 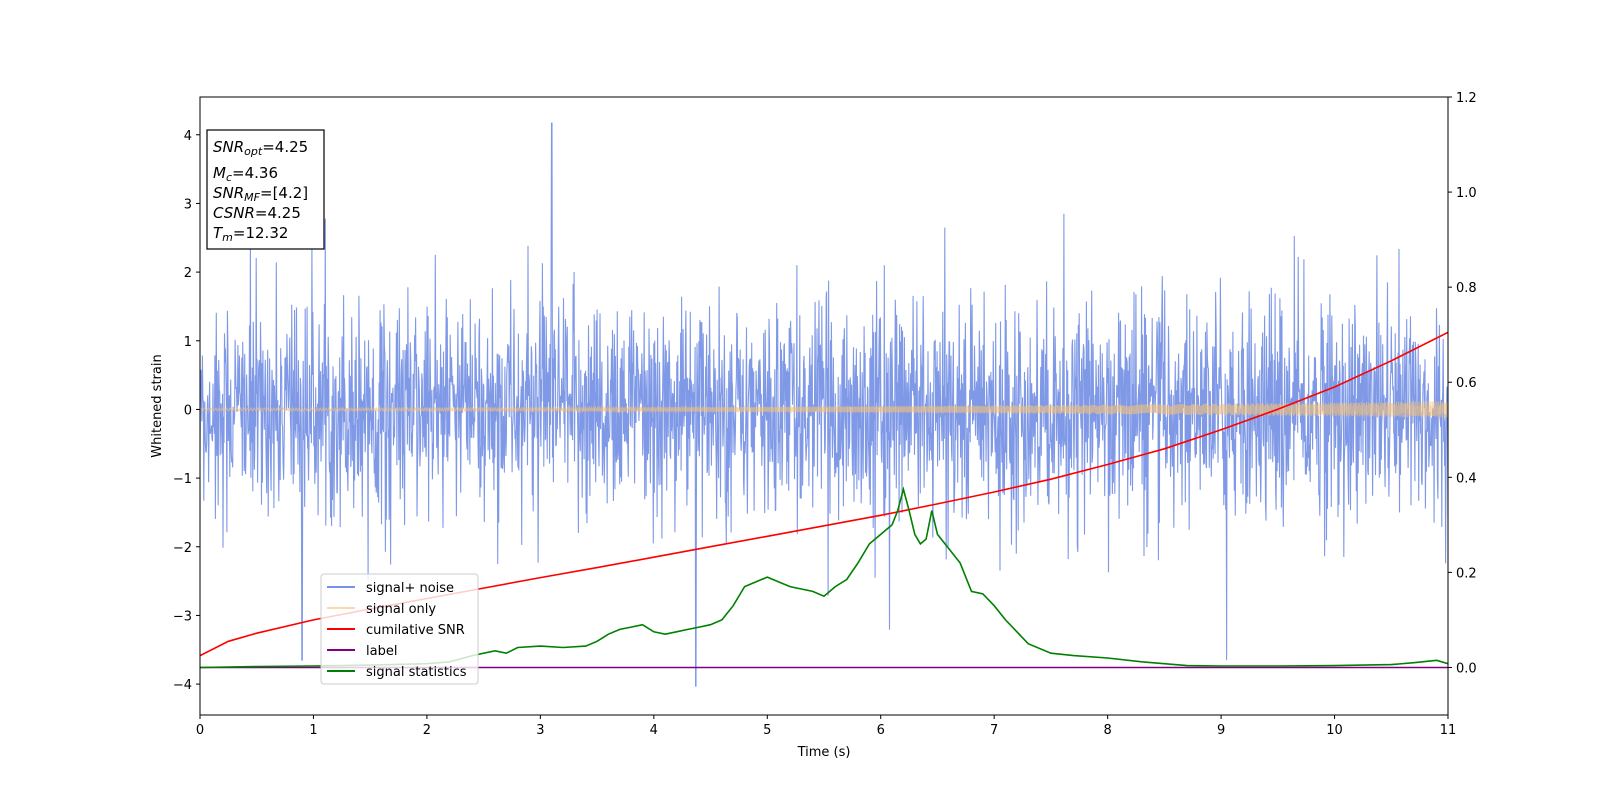 I want to click on annotation-snr-opt: SNRopt=4.25, so click(x=260, y=148).